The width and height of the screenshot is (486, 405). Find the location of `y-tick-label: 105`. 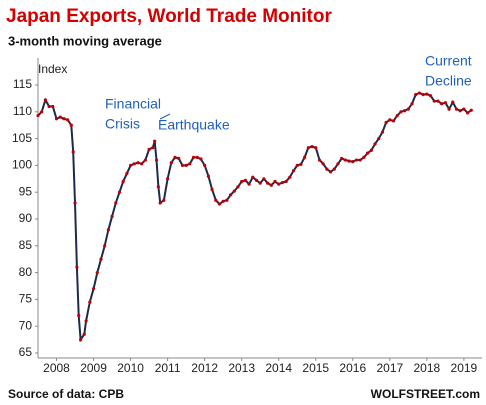

y-tick-label: 105 is located at coordinates (22, 138).